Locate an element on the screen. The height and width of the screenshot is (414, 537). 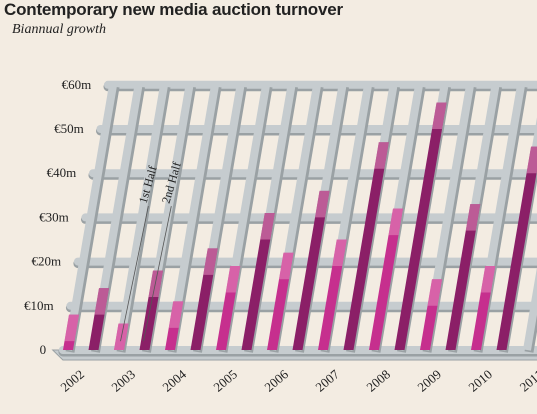
y-tick-label-1: €10m is located at coordinates (39, 305).